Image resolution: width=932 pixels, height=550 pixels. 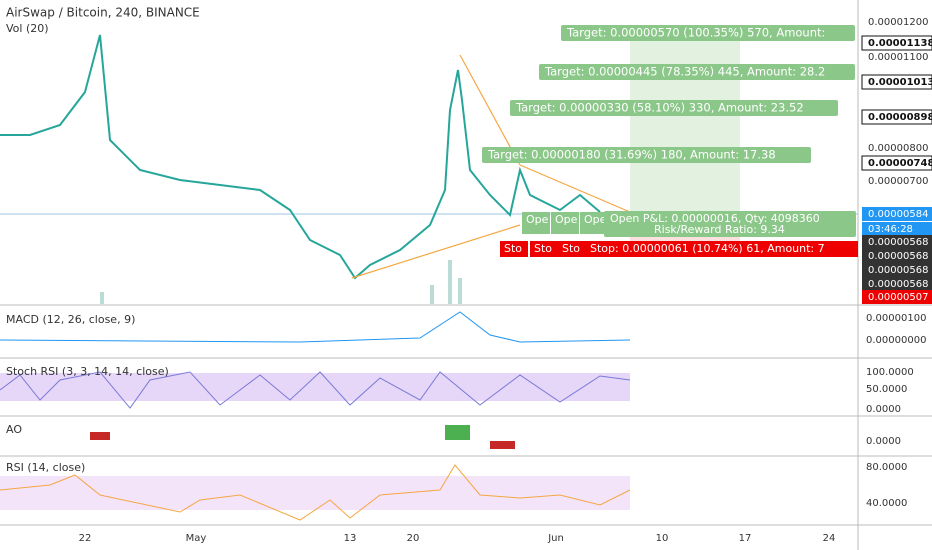 What do you see at coordinates (103, 13) in the screenshot?
I see `symbol-title: AirSwap / Bitcoin, 240, BINANCE` at bounding box center [103, 13].